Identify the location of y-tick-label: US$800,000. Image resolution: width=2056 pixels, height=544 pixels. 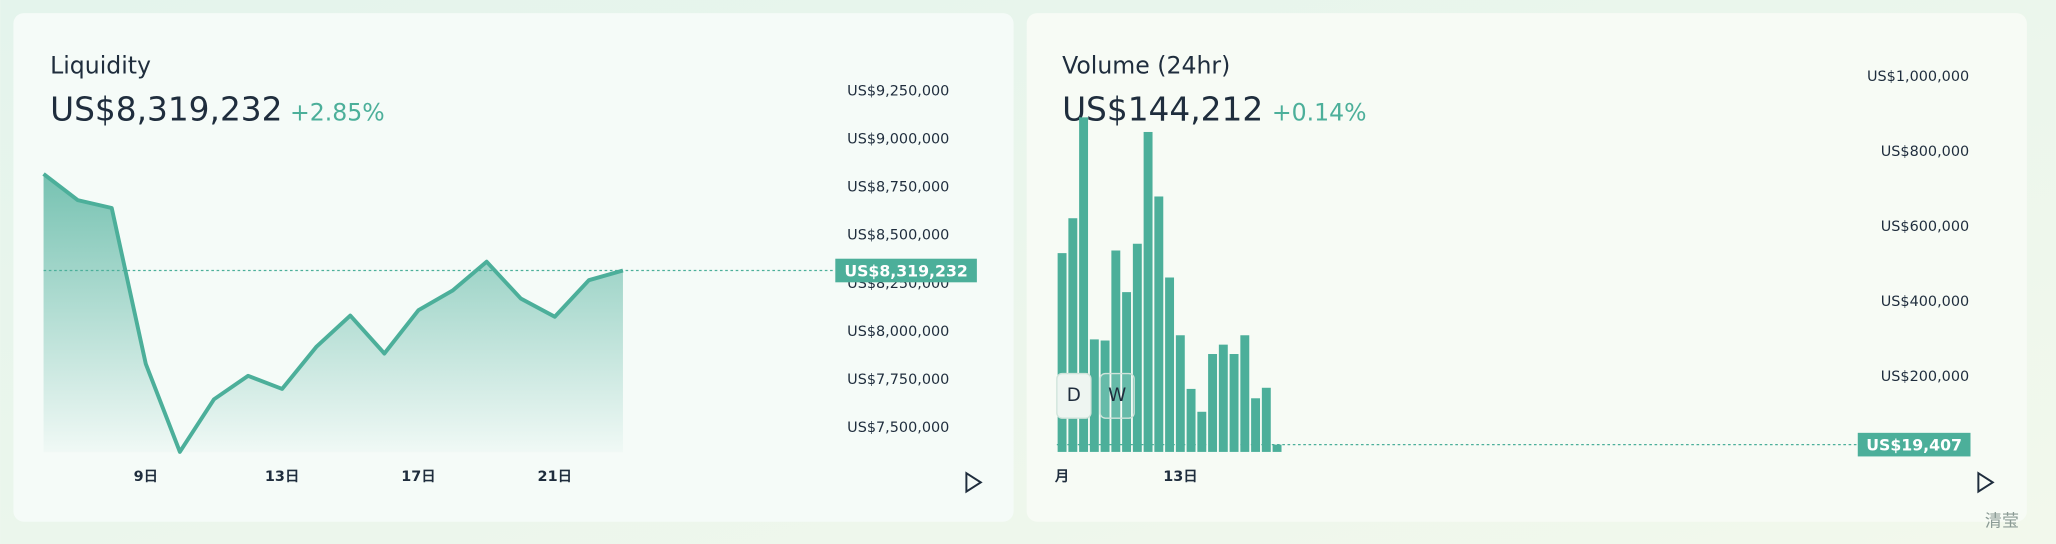
(1925, 152).